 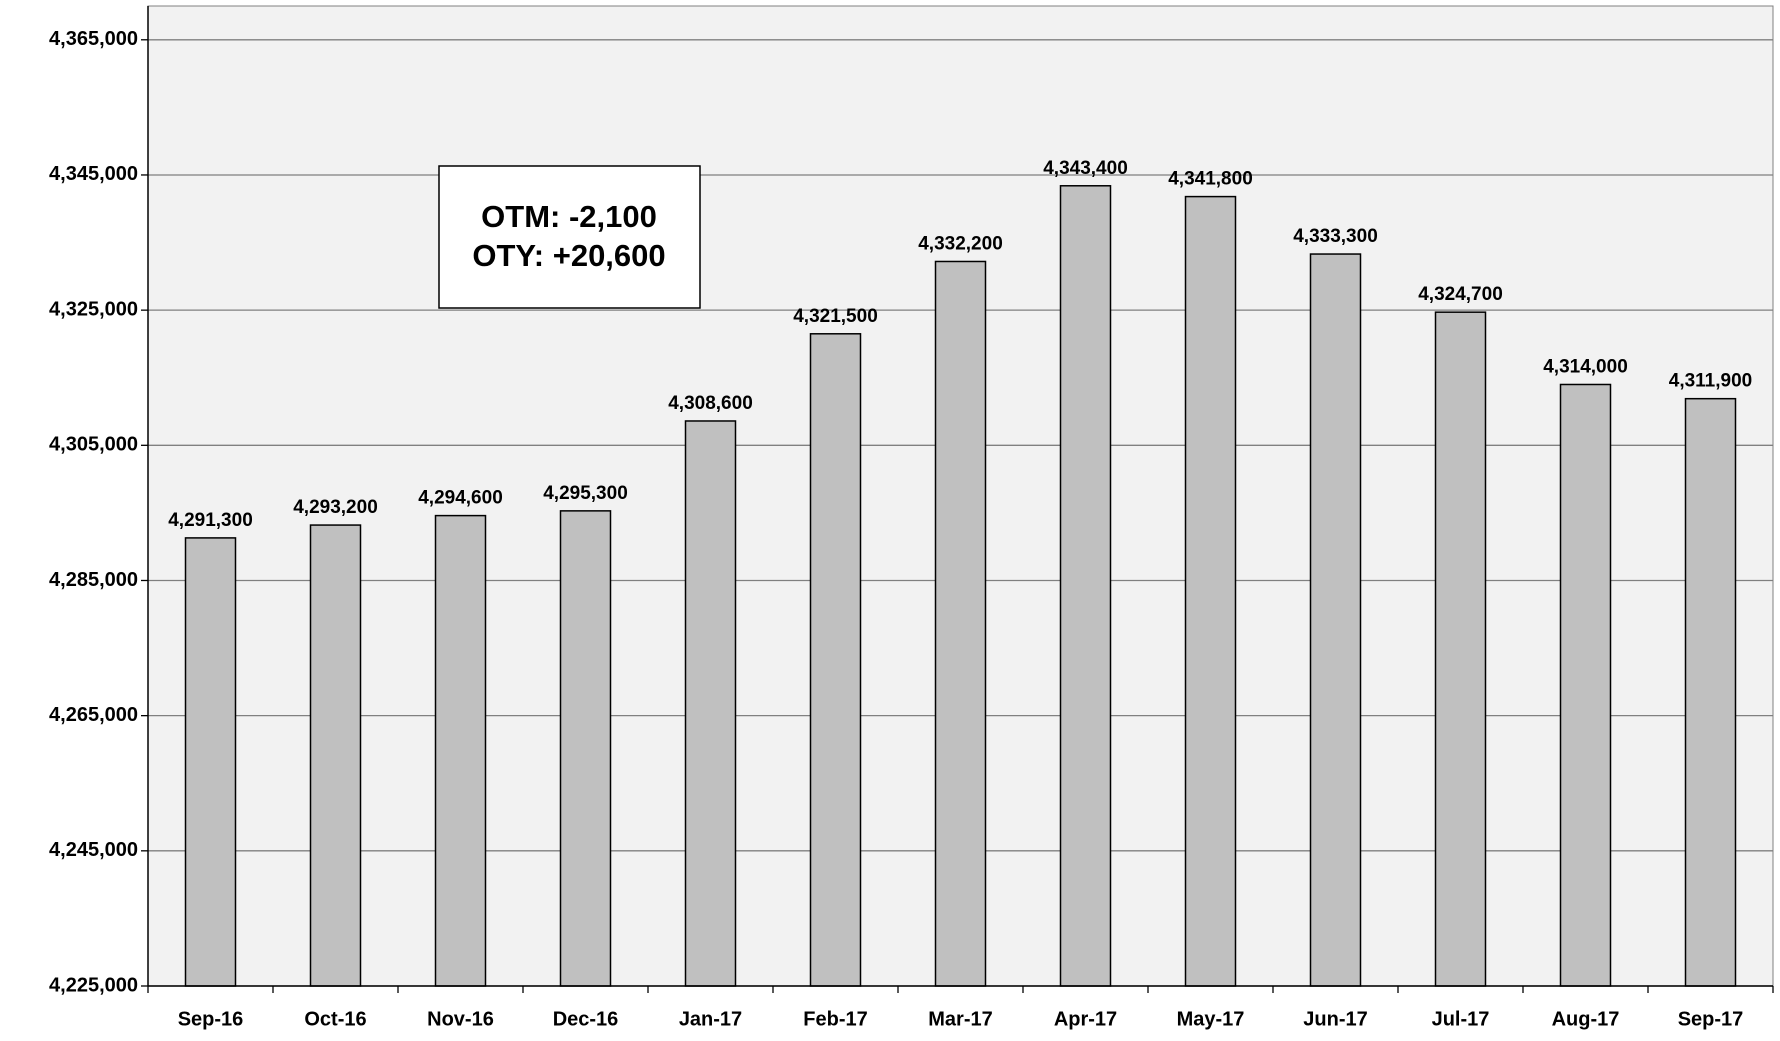 I want to click on x-tick-label: May-17, so click(x=1211, y=1019).